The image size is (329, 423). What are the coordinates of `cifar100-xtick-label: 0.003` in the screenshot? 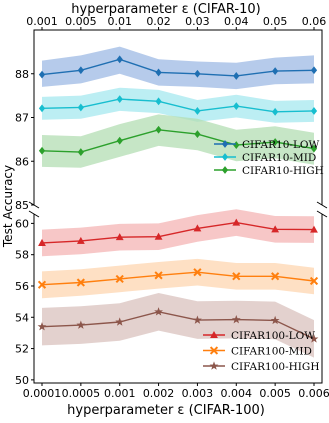 It's located at (198, 393).